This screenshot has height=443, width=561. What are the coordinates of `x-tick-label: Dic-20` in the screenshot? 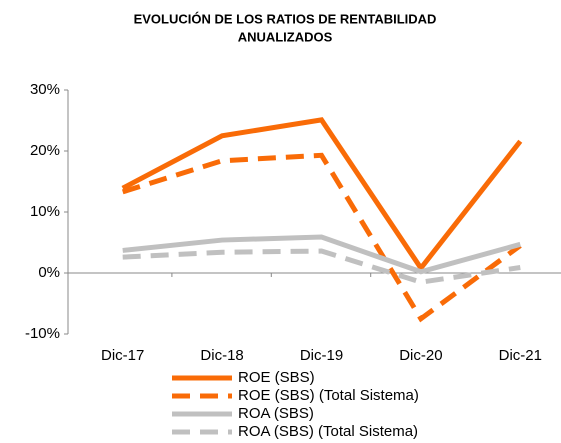 It's located at (420, 355).